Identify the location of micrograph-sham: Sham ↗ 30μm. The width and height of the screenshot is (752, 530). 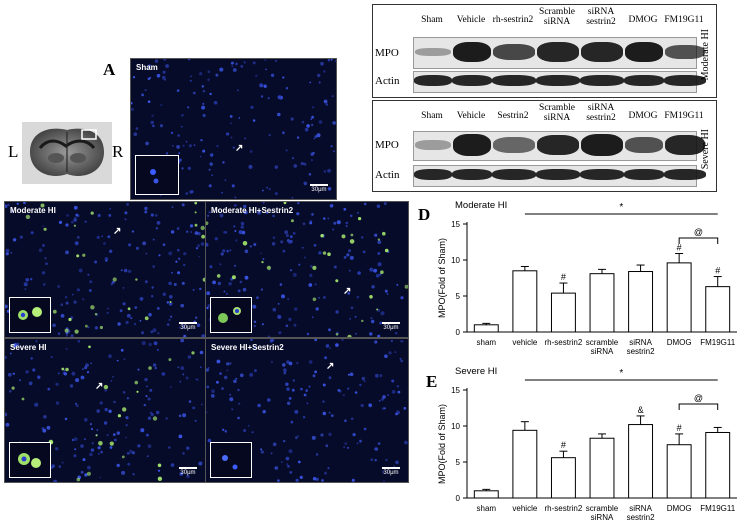
(233, 129).